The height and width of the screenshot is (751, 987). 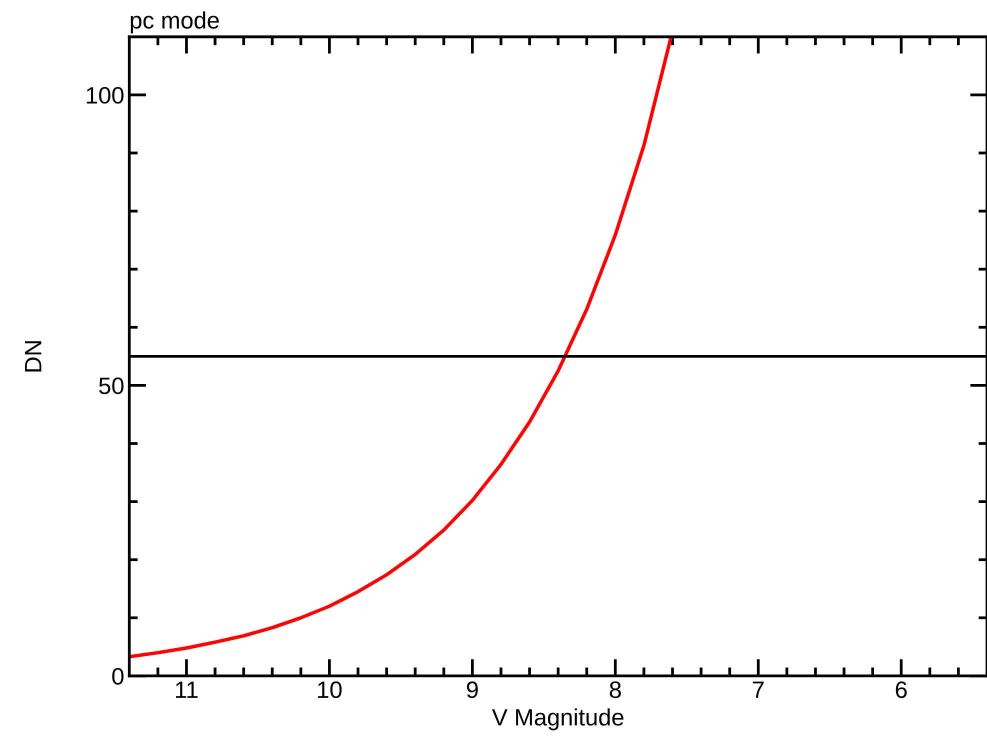 I want to click on x-tick-label: 8, so click(x=615, y=689).